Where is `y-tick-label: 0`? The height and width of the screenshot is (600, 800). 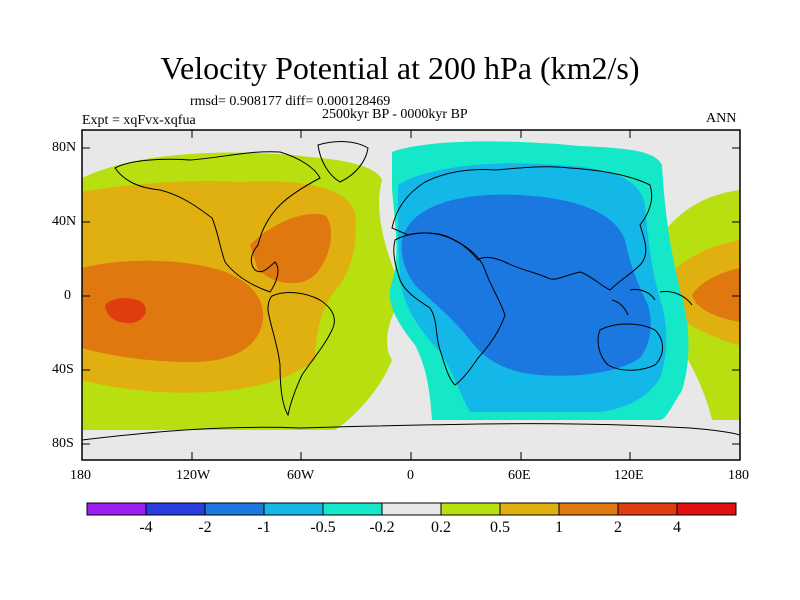 y-tick-label: 0 is located at coordinates (67, 295).